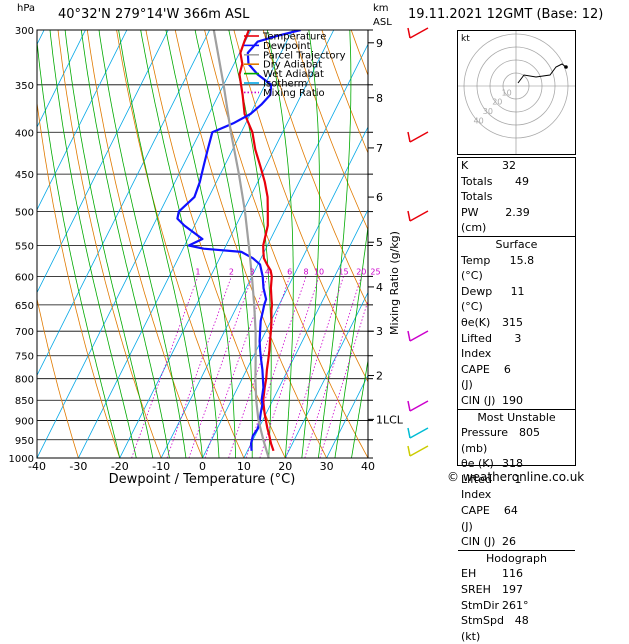 This screenshot has height=644, width=629. I want to click on index-label: PW (cm), so click(483, 220).